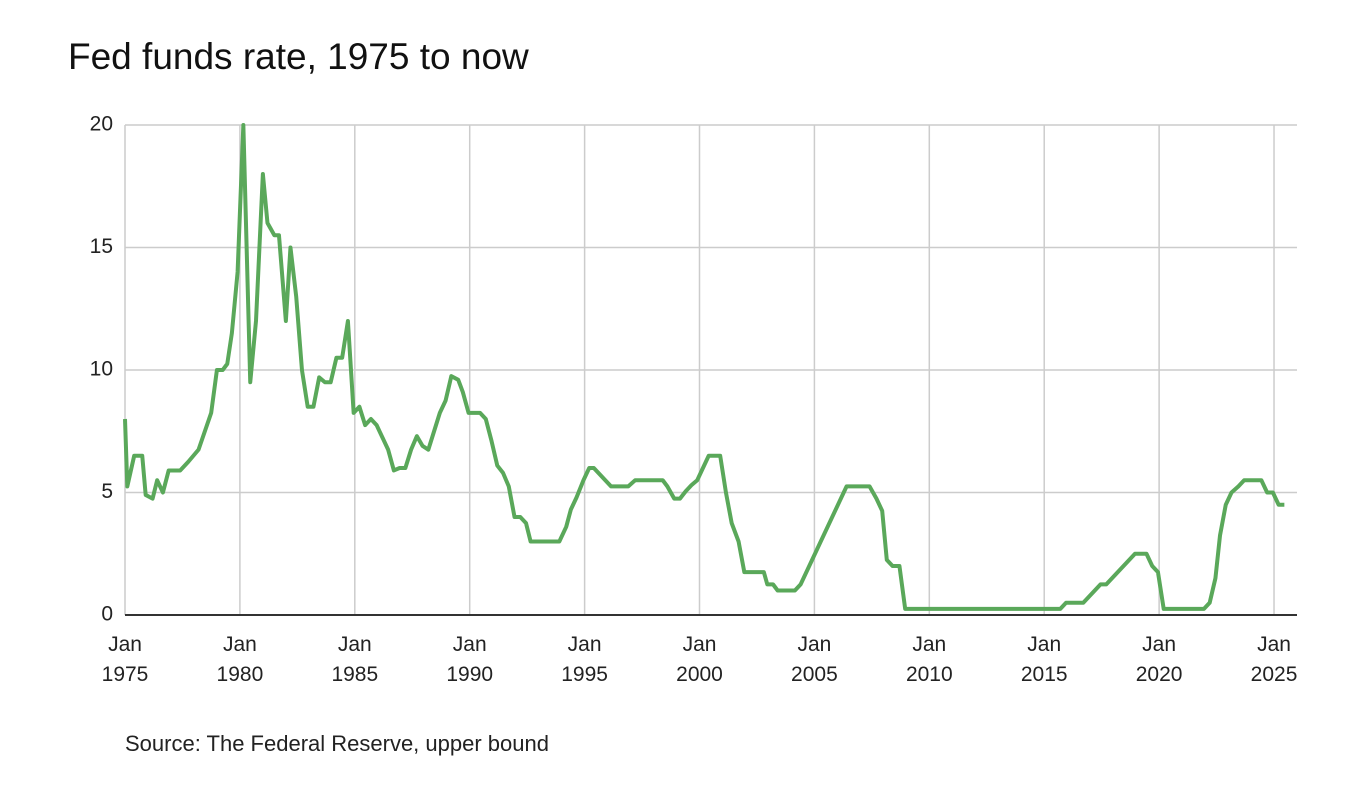  What do you see at coordinates (1159, 659) in the screenshot?
I see `x-tick-label: Jan 2020` at bounding box center [1159, 659].